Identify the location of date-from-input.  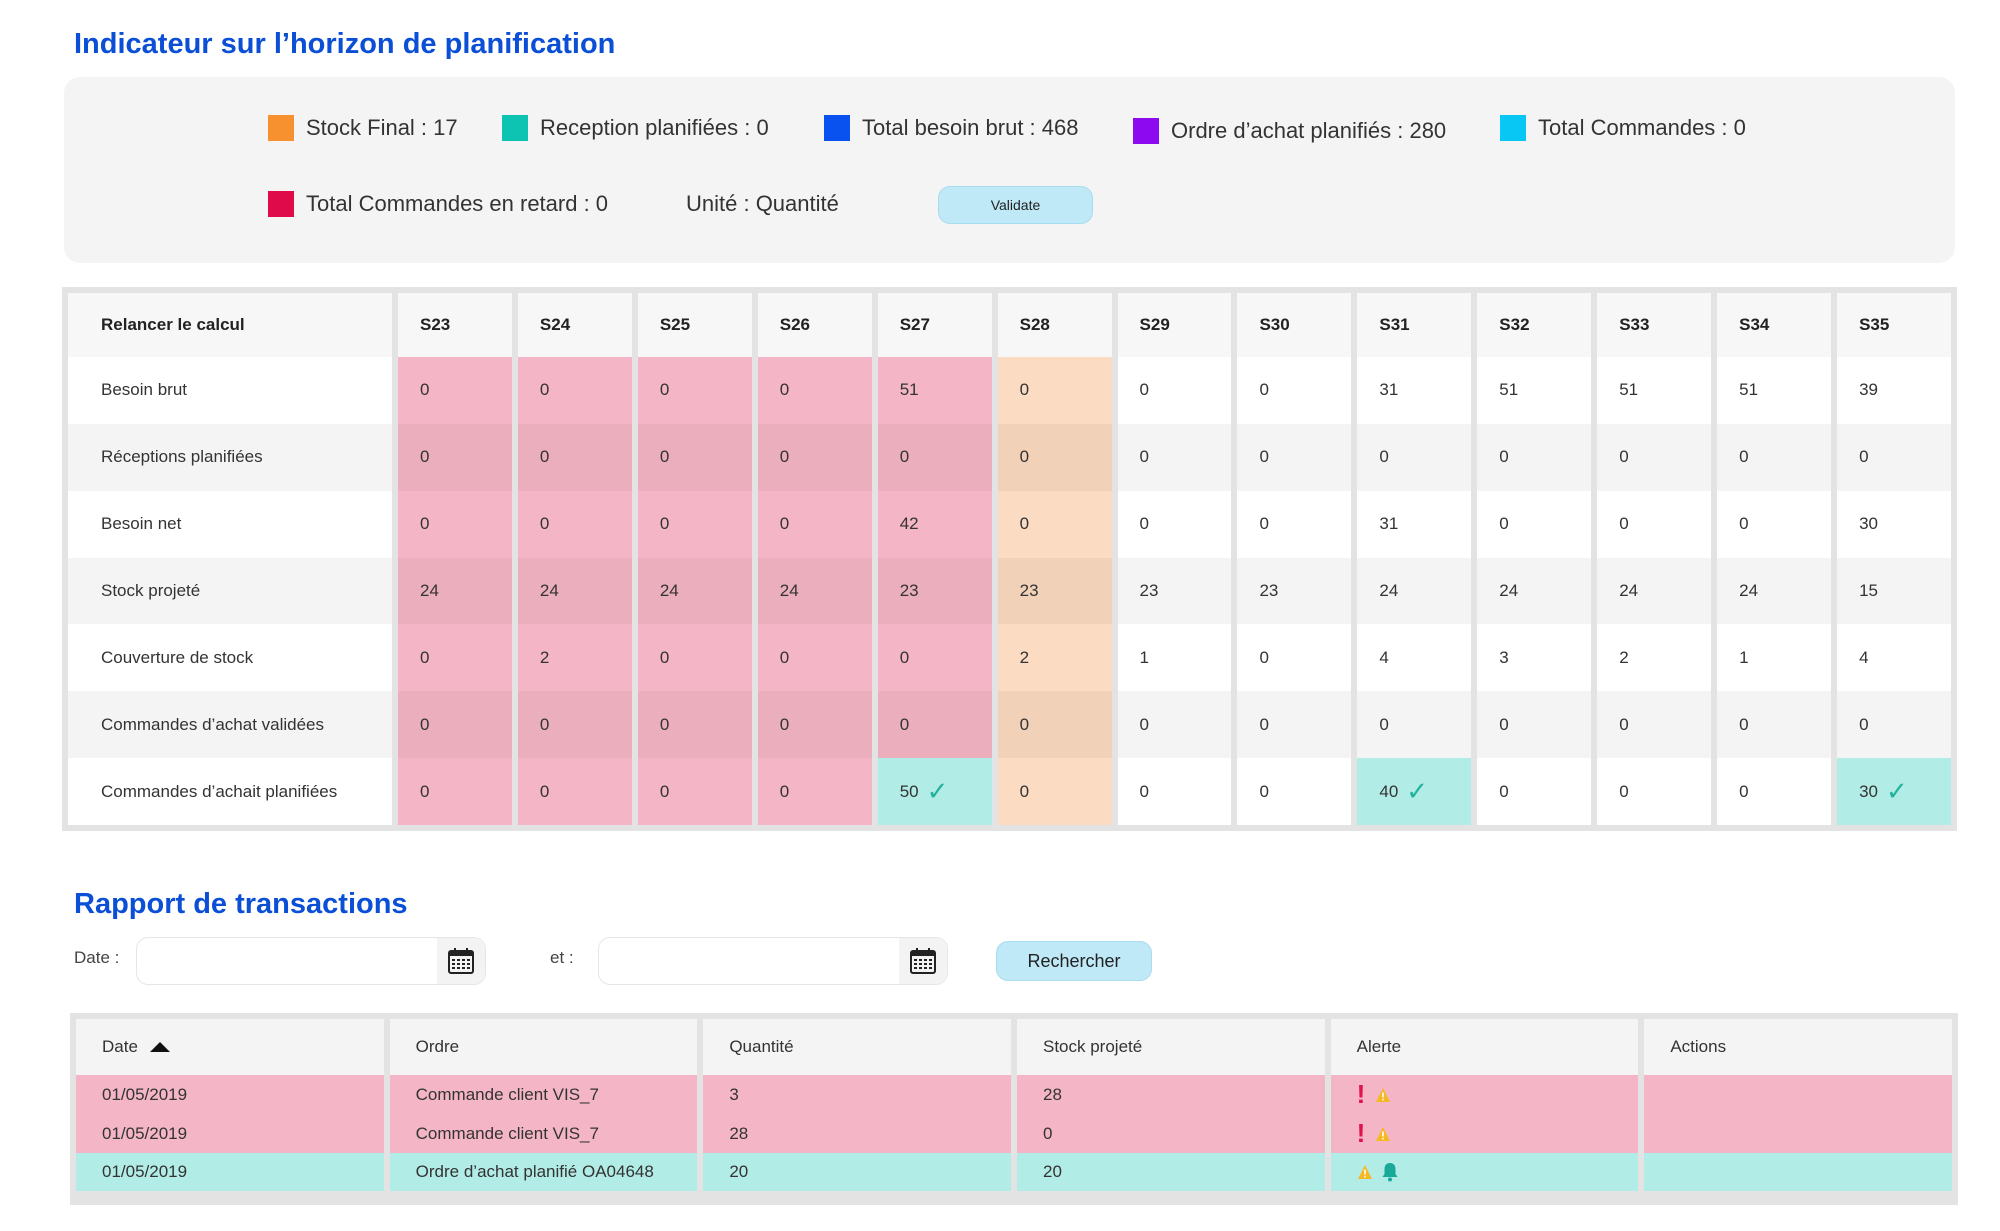
(311, 961).